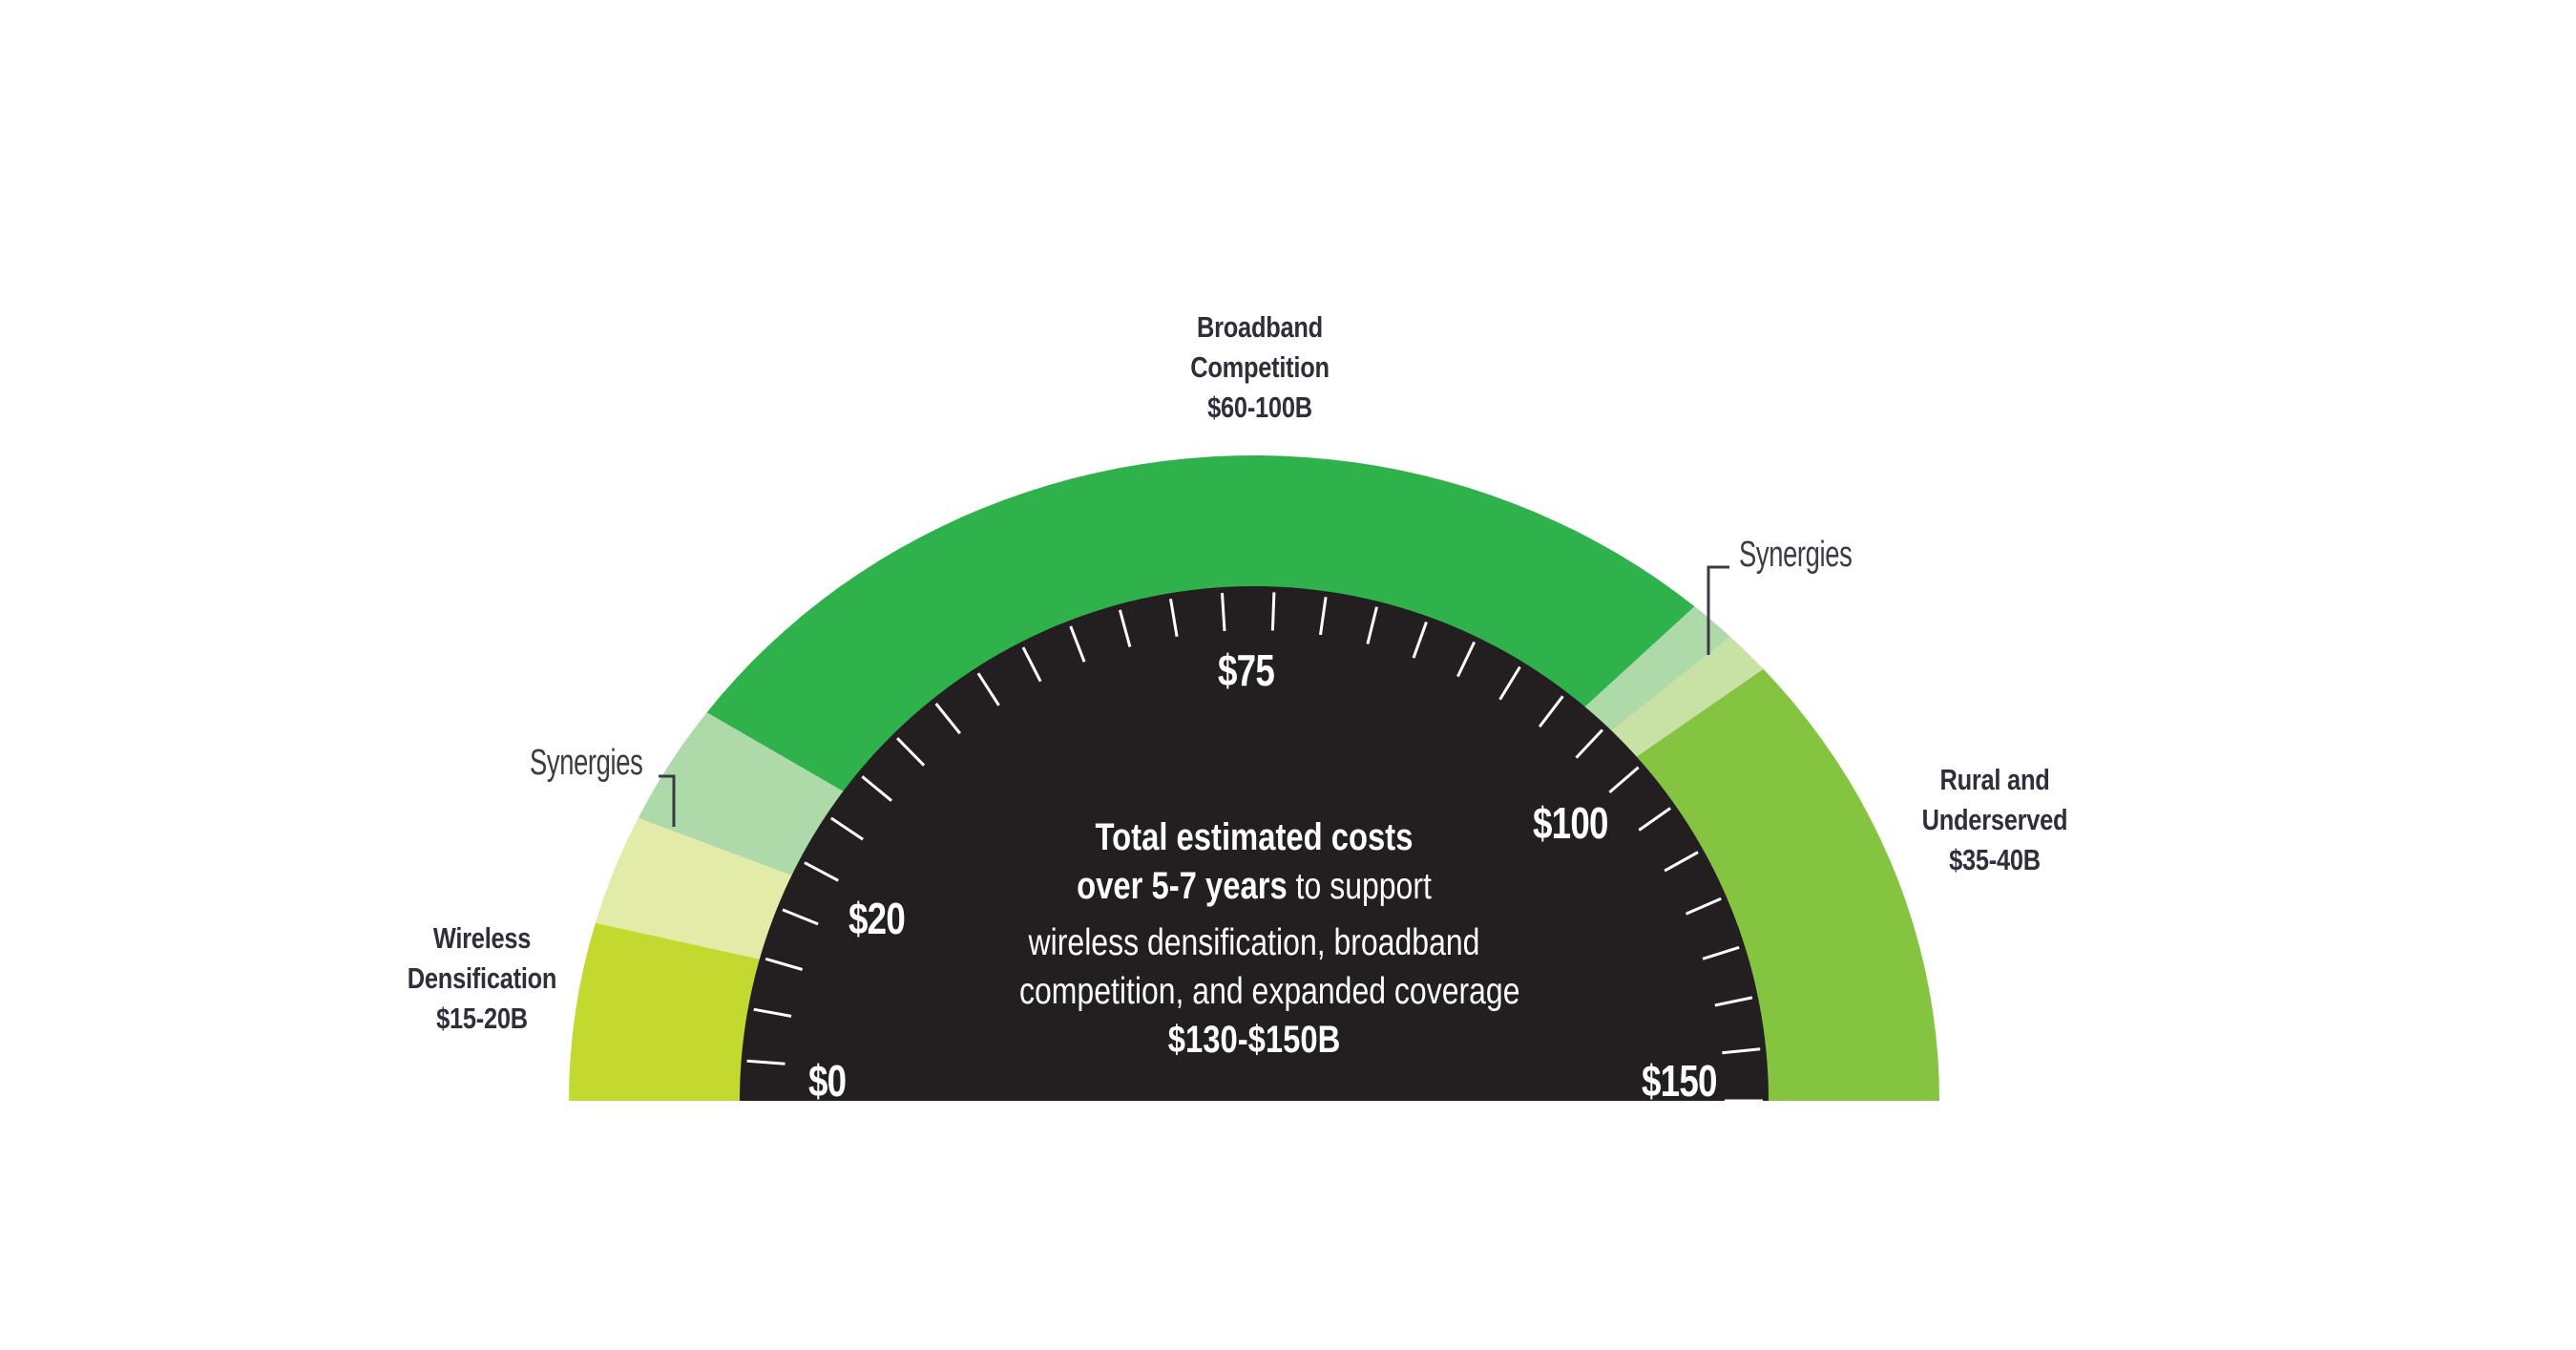 The width and height of the screenshot is (2576, 1350). I want to click on center-description-line3: wireless densification, broadband, so click(1254, 942).